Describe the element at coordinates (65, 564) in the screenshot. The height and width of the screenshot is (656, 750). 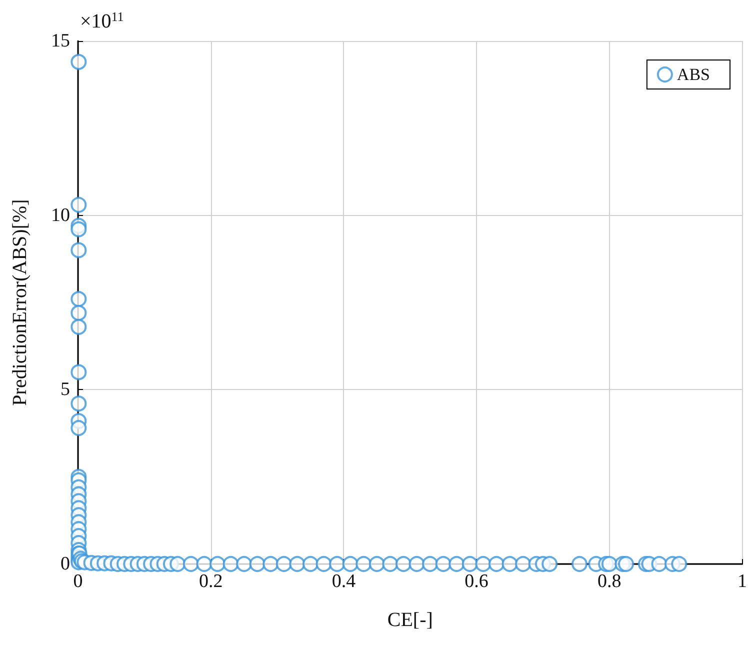
I see `y-tick-label: 0` at that location.